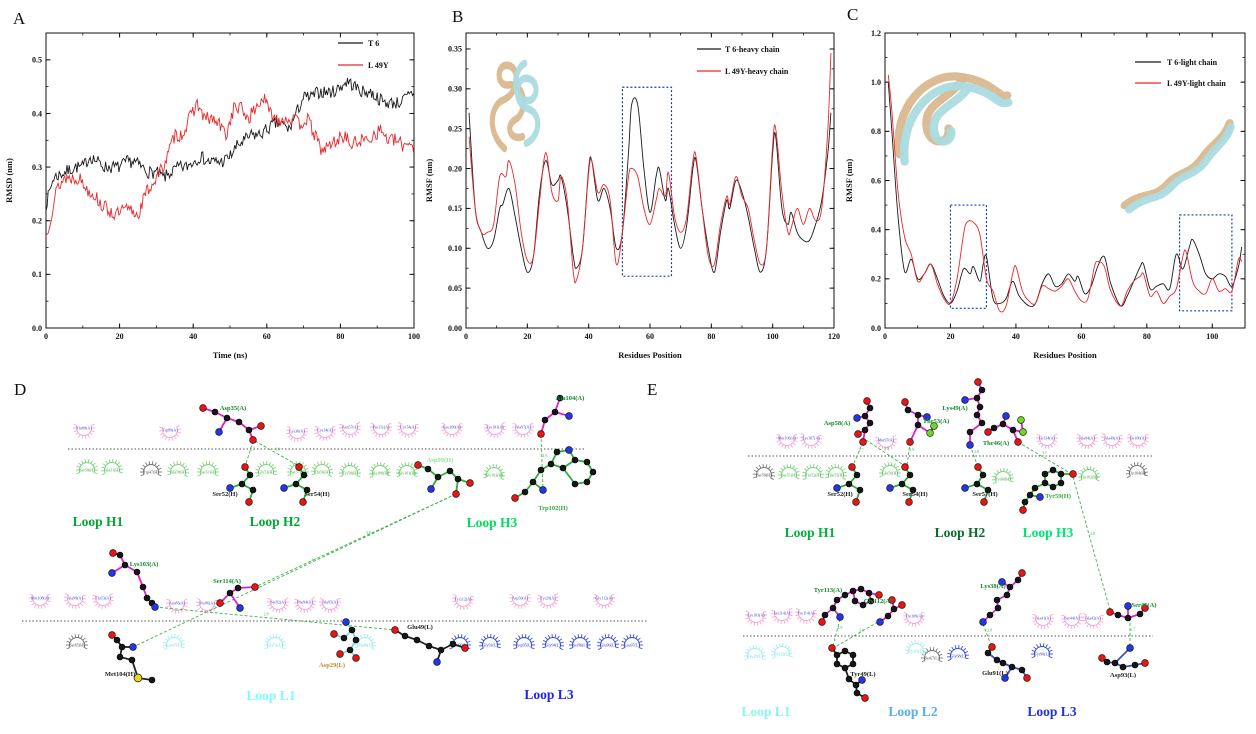 This screenshot has height=734, width=1256. Describe the element at coordinates (1144, 605) in the screenshot. I see `svg-text: Ser45(A)` at that location.